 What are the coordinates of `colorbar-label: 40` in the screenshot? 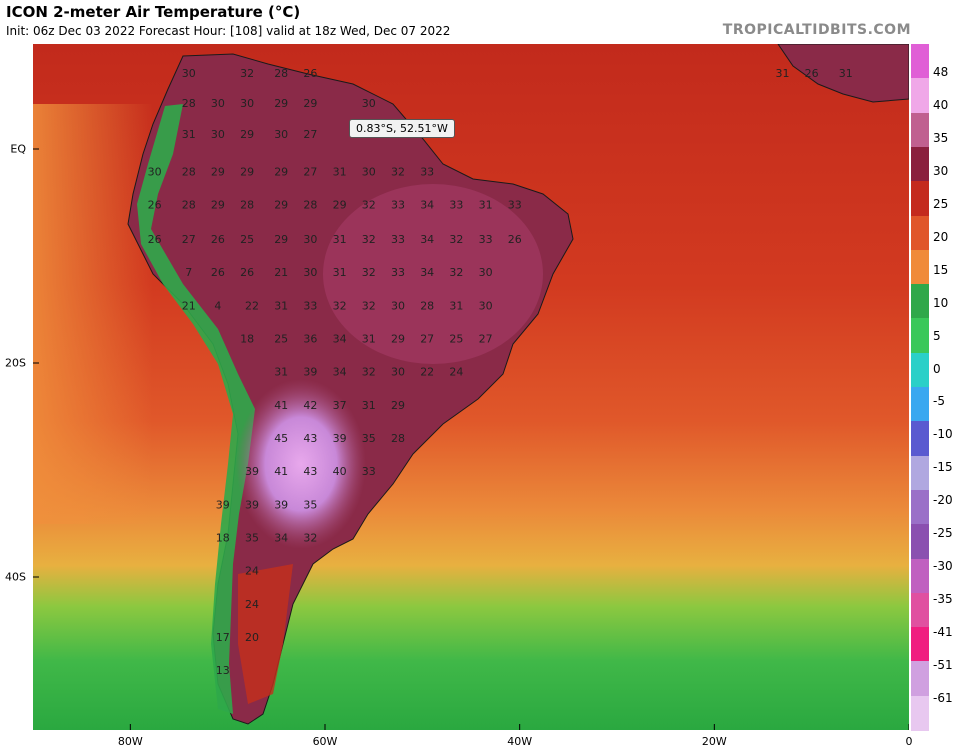 It's located at (941, 104).